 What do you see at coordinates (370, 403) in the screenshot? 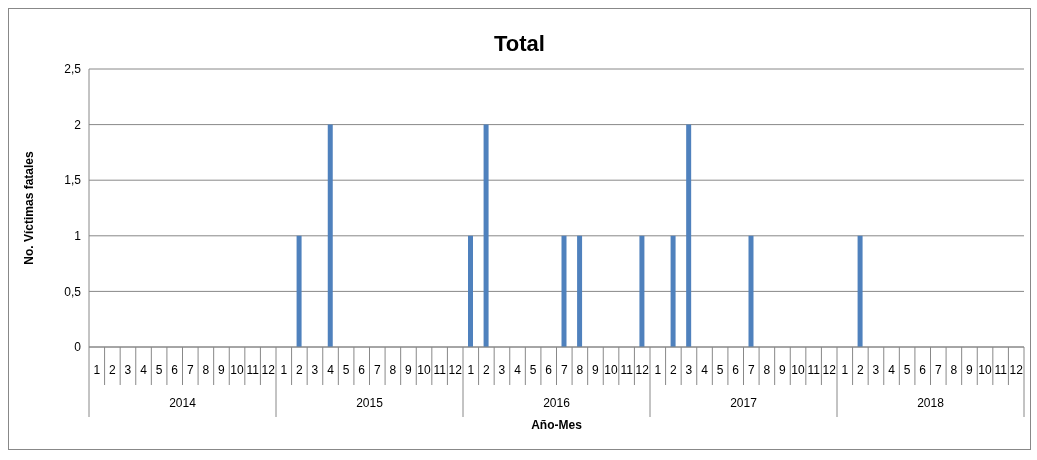
I see `text: 2015` at bounding box center [370, 403].